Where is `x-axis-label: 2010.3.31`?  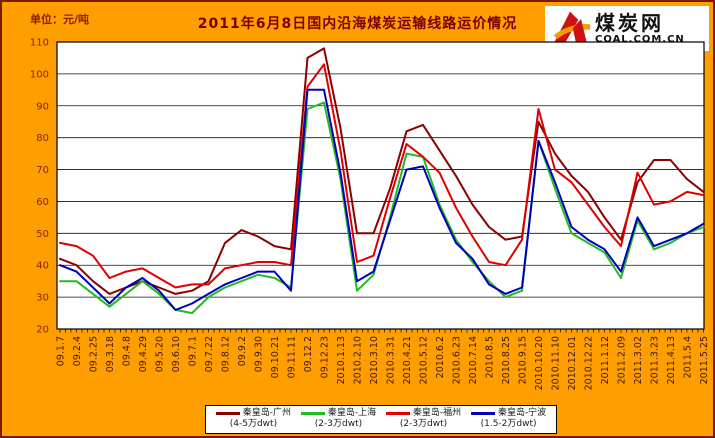 x-axis-label: 2010.3.31 is located at coordinates (391, 360).